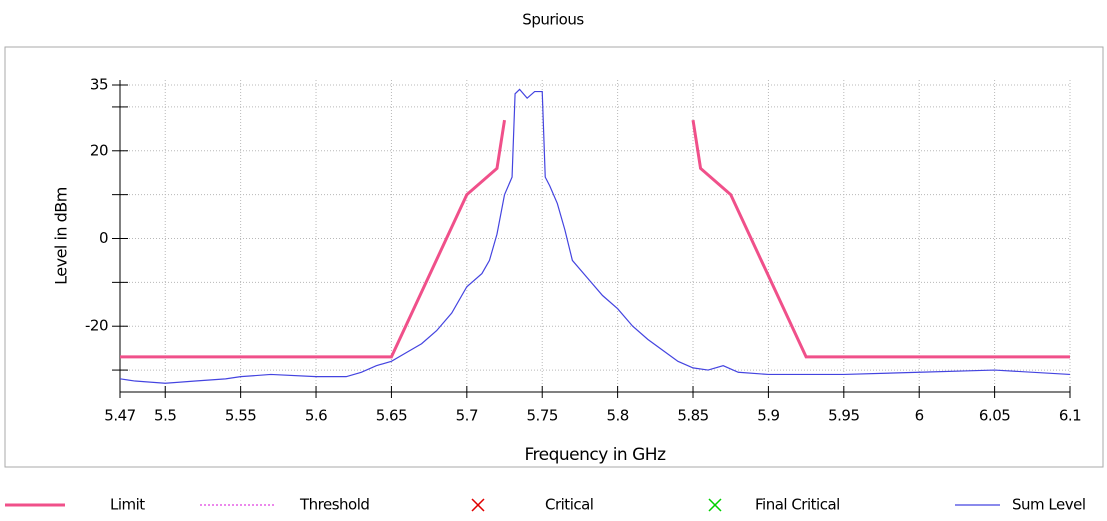  I want to click on x-tick-label: 5.75, so click(542, 416).